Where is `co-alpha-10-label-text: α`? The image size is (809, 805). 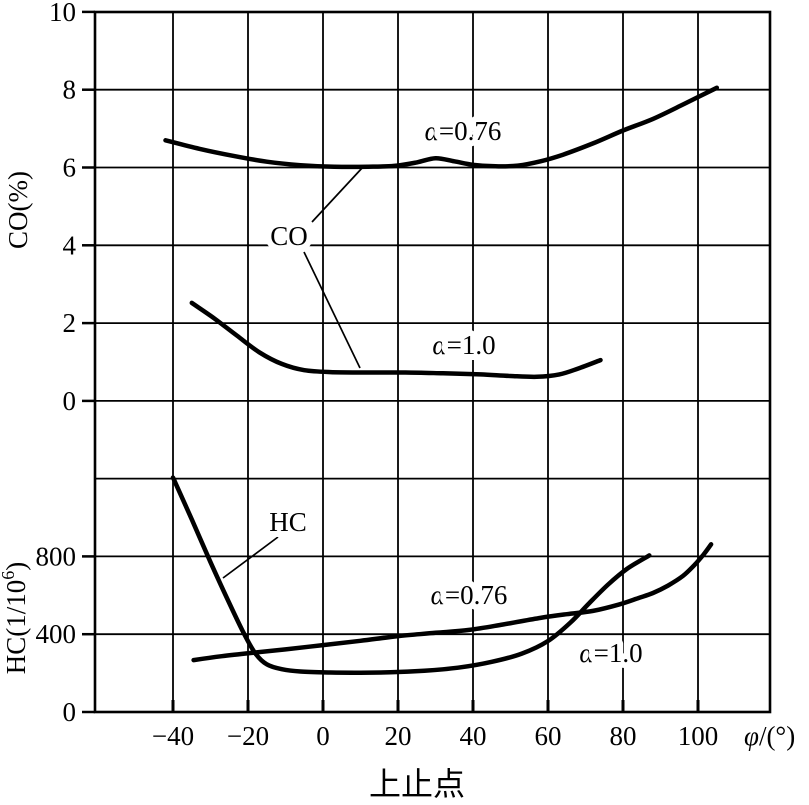 co-alpha-10-label-text: α is located at coordinates (439, 345).